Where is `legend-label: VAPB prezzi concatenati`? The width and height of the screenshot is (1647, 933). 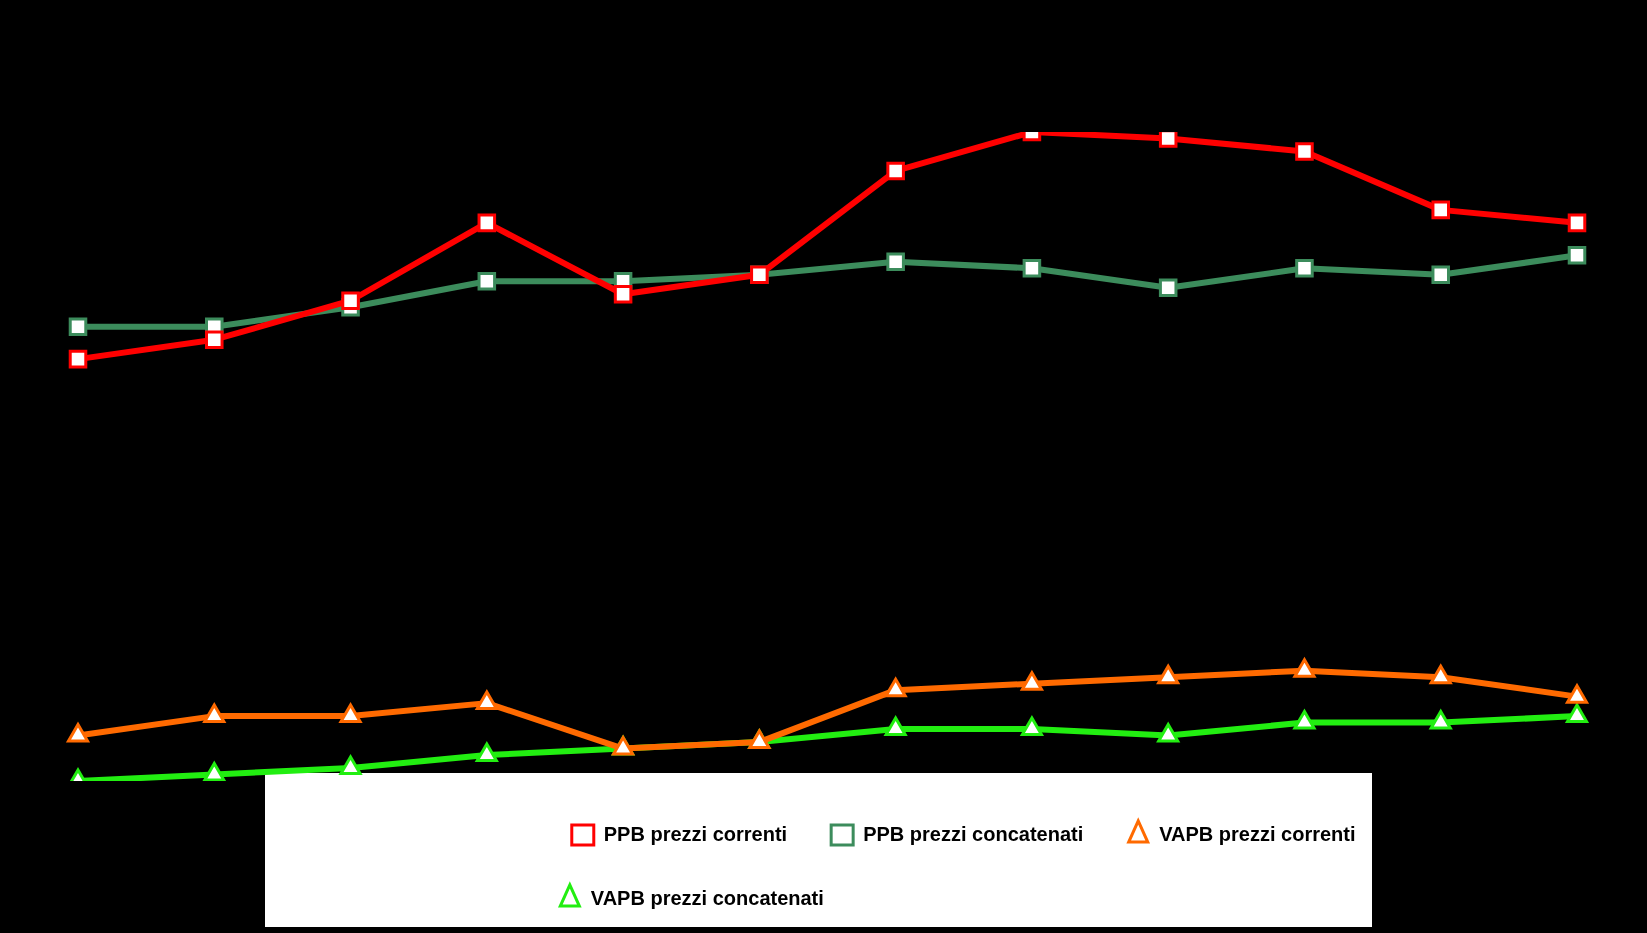 legend-label: VAPB prezzi concatenati is located at coordinates (707, 897).